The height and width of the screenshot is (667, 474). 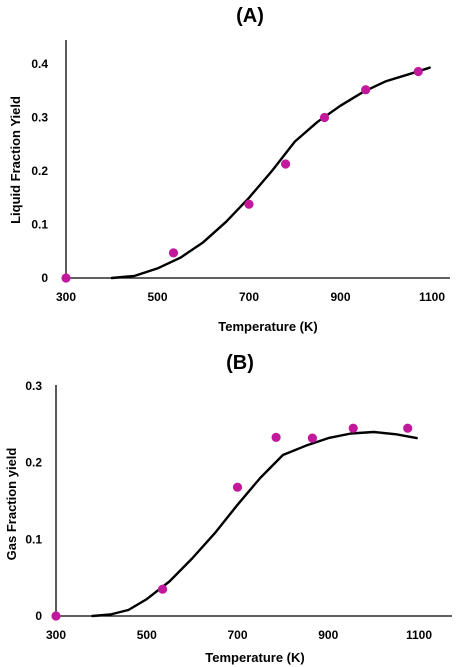 What do you see at coordinates (44, 278) in the screenshot?
I see `y-tick-label-a: 0` at bounding box center [44, 278].